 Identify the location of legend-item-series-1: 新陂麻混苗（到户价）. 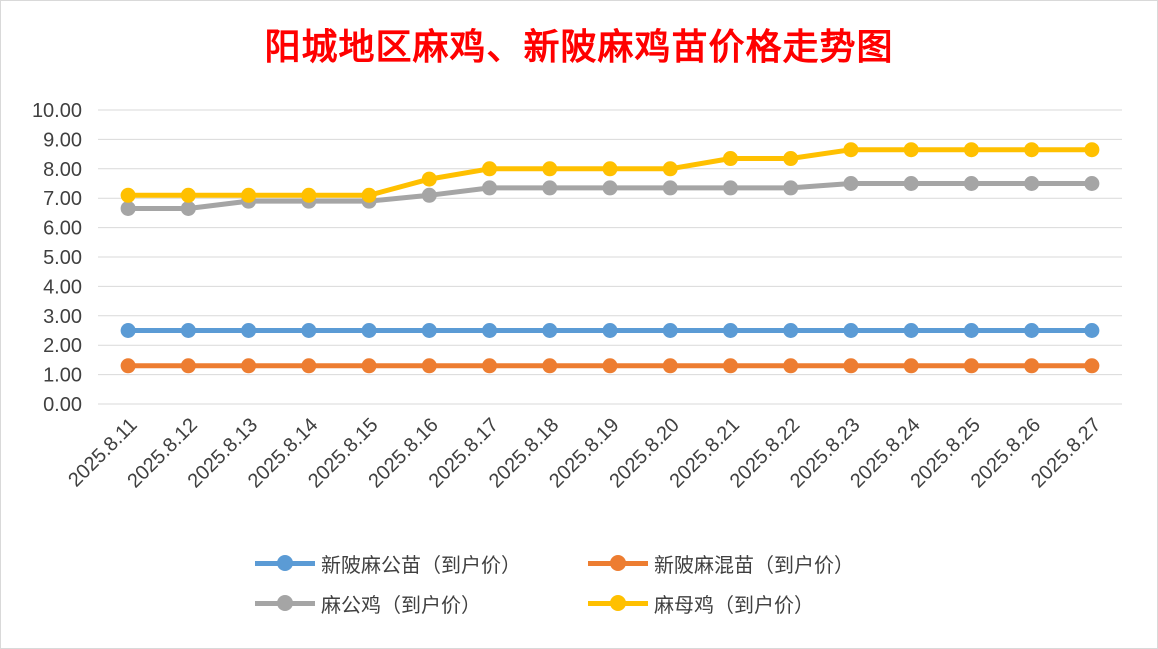
(721, 563).